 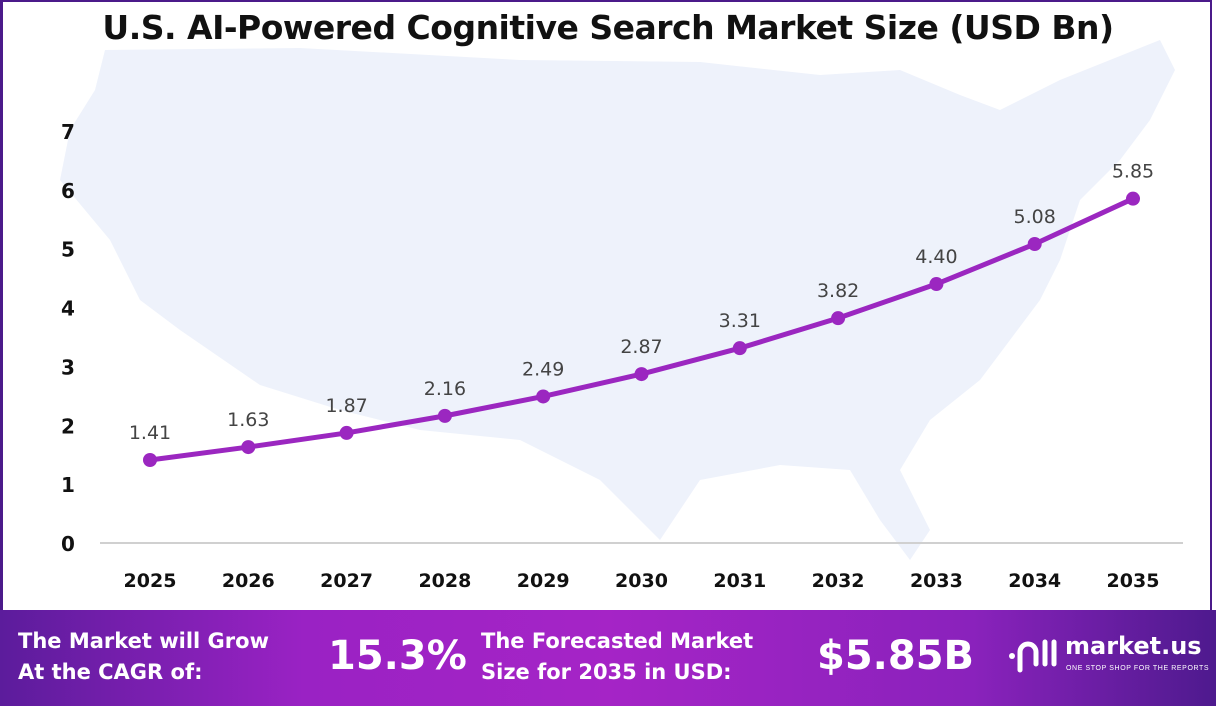 I want to click on forecast-label-line2: Size for 2035 in USD:, so click(x=606, y=672).